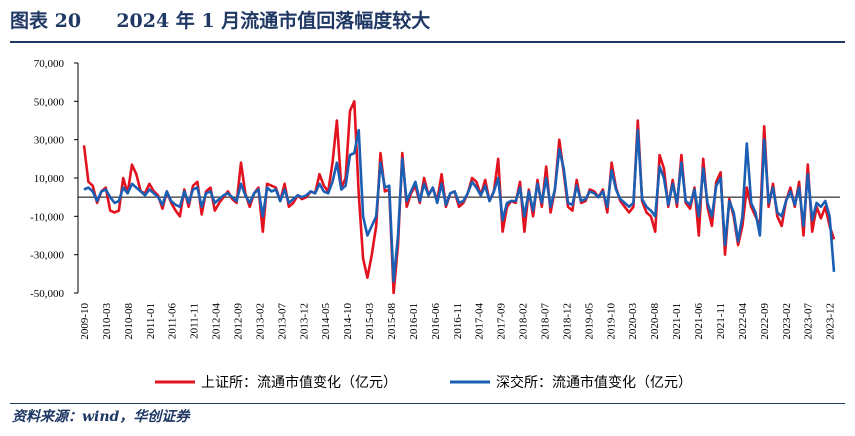 The image size is (855, 436). What do you see at coordinates (392, 321) in the screenshot?
I see `x-tick-label: 2015-08` at bounding box center [392, 321].